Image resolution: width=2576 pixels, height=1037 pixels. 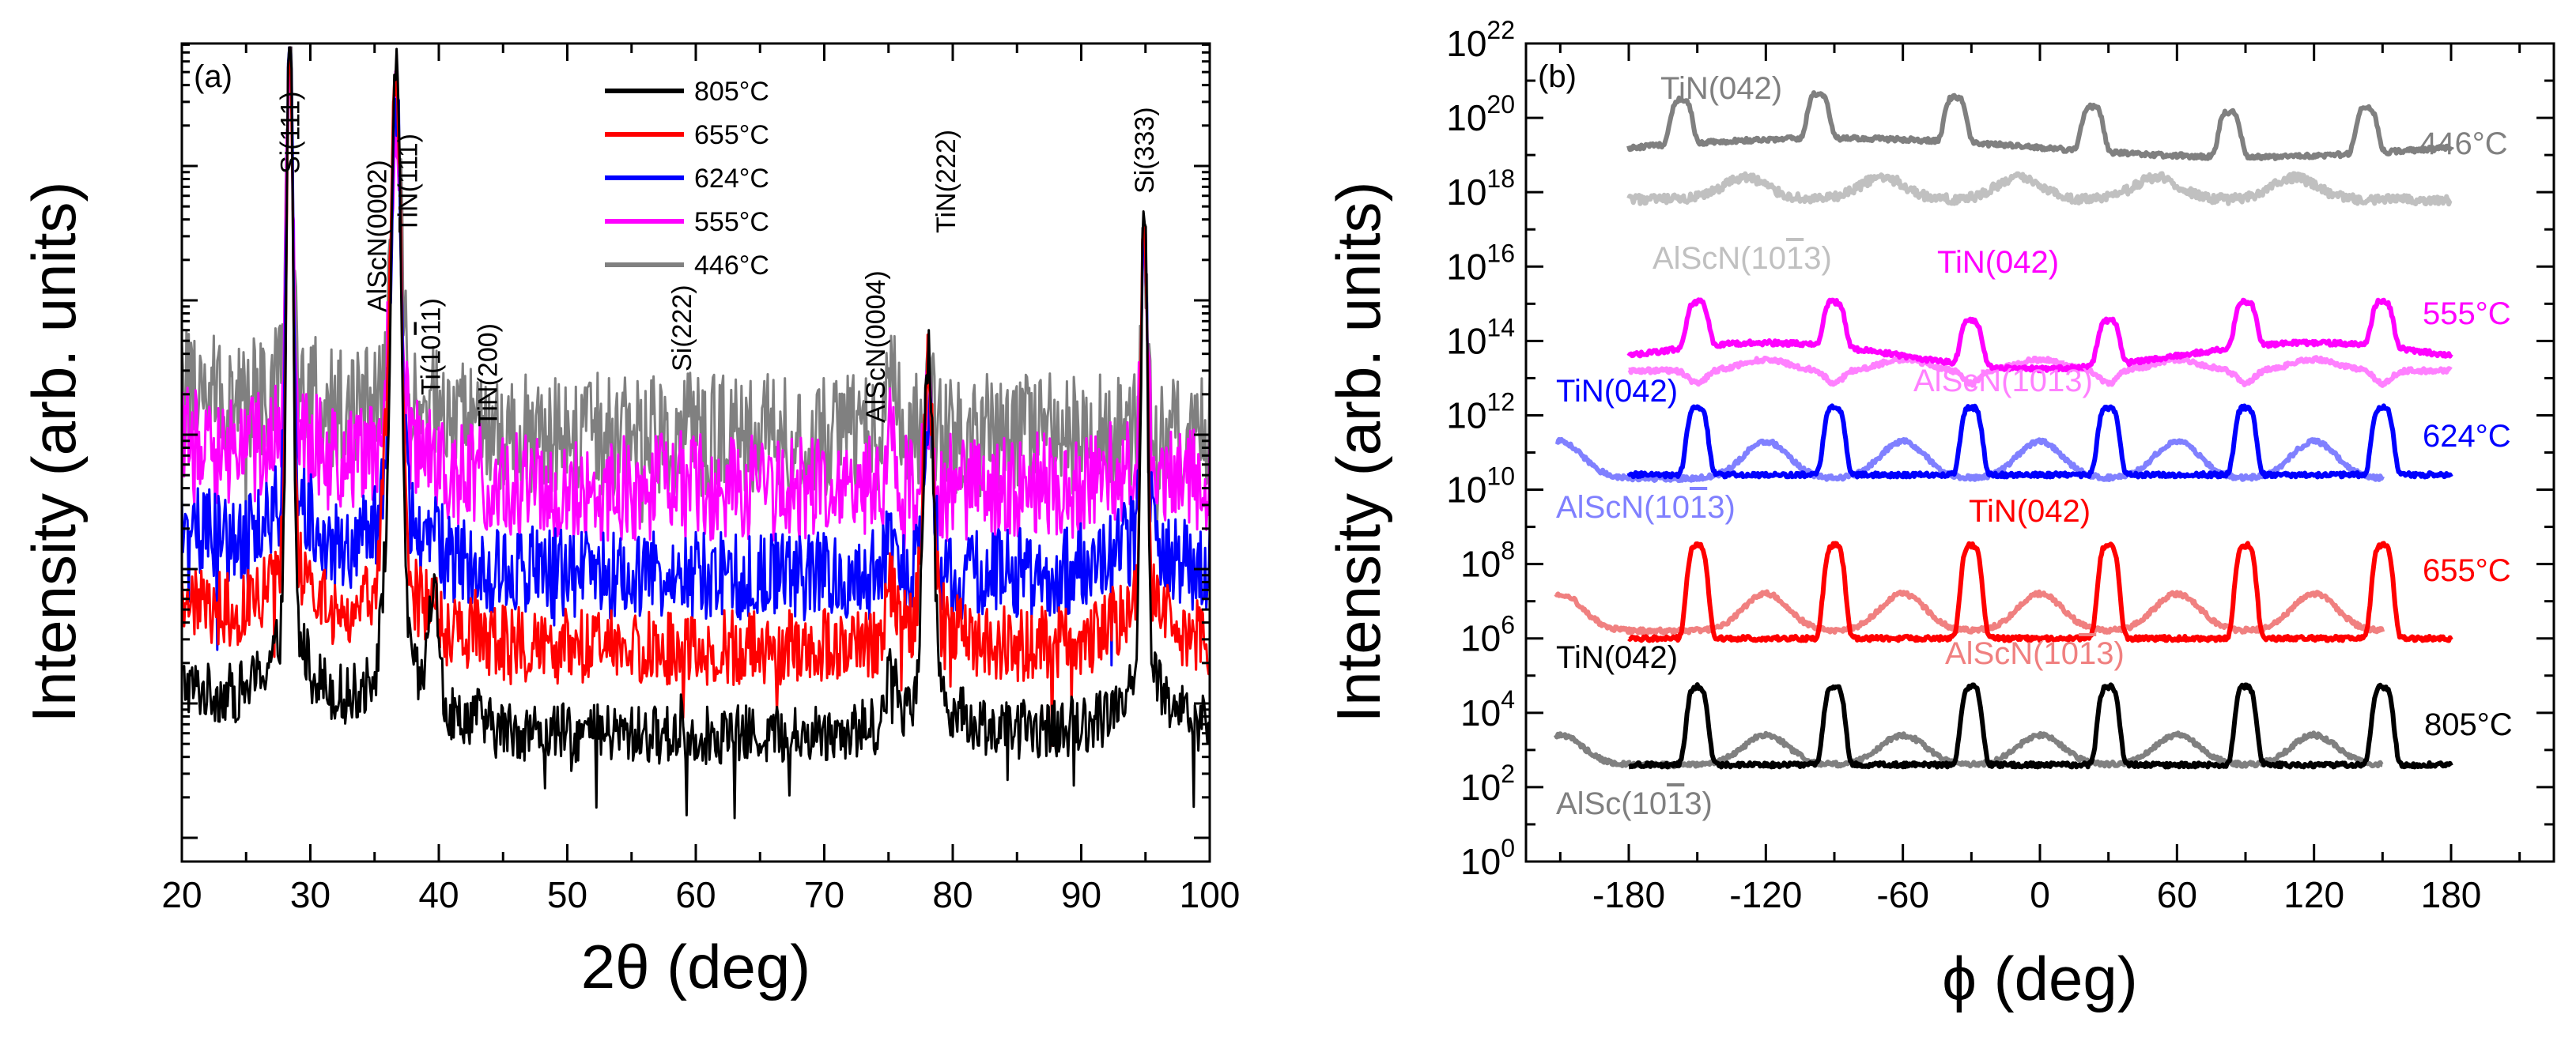 What do you see at coordinates (1487, 784) in the screenshot?
I see `y-tick-label: 10²` at bounding box center [1487, 784].